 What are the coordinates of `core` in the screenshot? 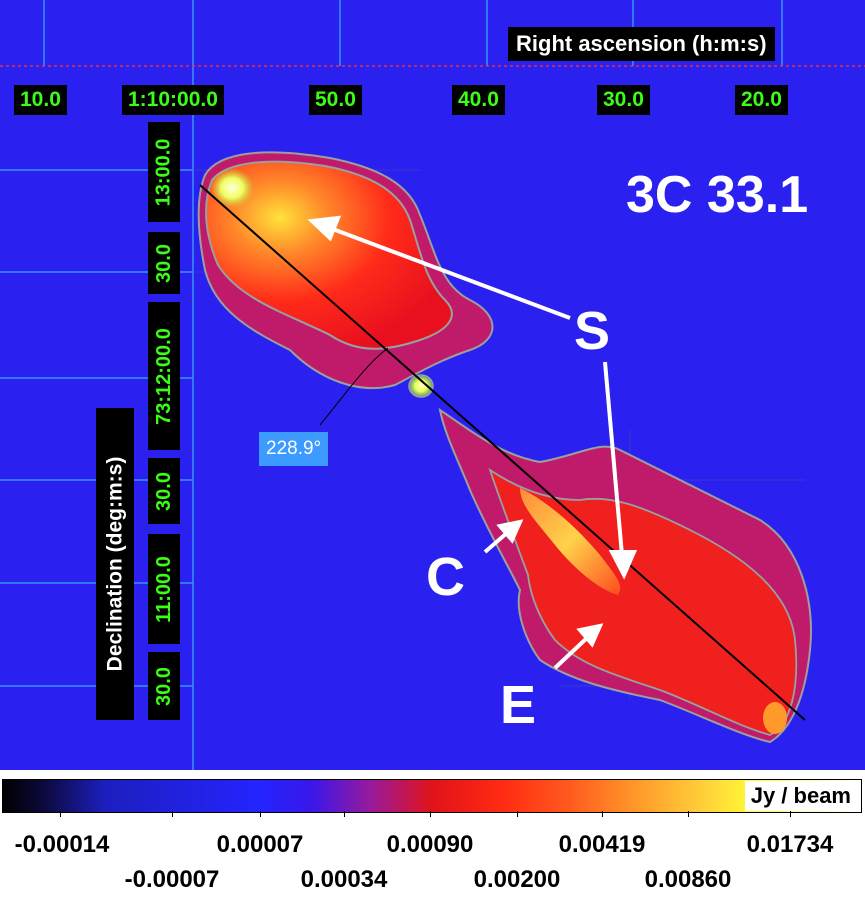 It's located at (421, 386).